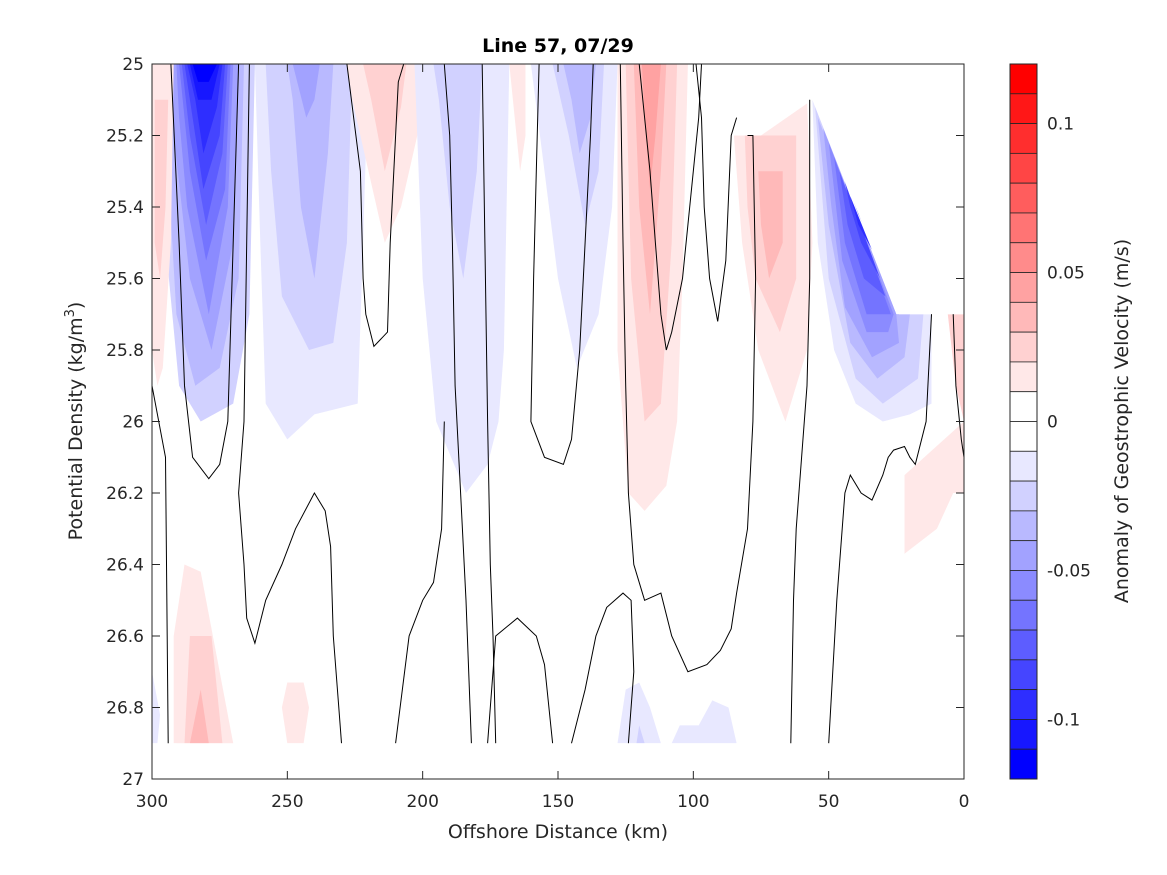 The image size is (1167, 875). I want to click on y-tick-label: 26.8, so click(125, 709).